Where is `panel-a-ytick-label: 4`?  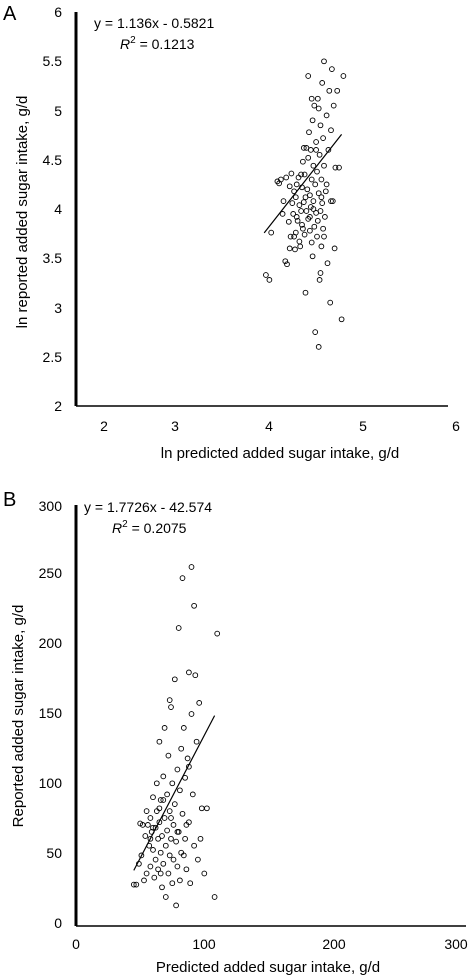 panel-a-ytick-label: 4 is located at coordinates (58, 209).